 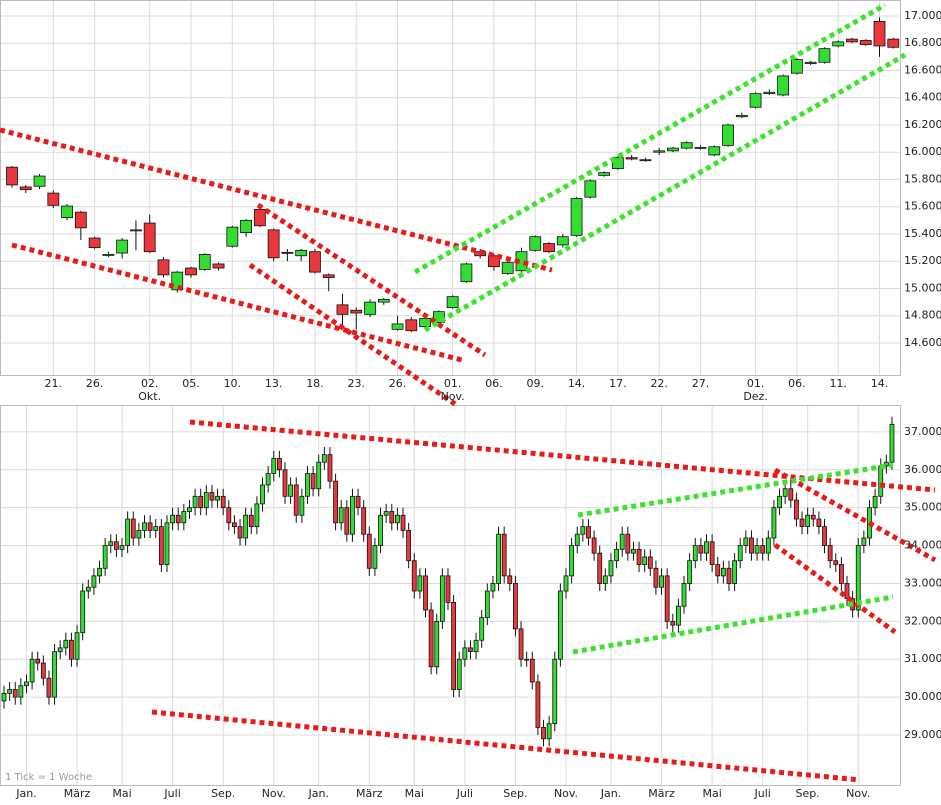 What do you see at coordinates (453, 383) in the screenshot?
I see `x-tick-label: 01.` at bounding box center [453, 383].